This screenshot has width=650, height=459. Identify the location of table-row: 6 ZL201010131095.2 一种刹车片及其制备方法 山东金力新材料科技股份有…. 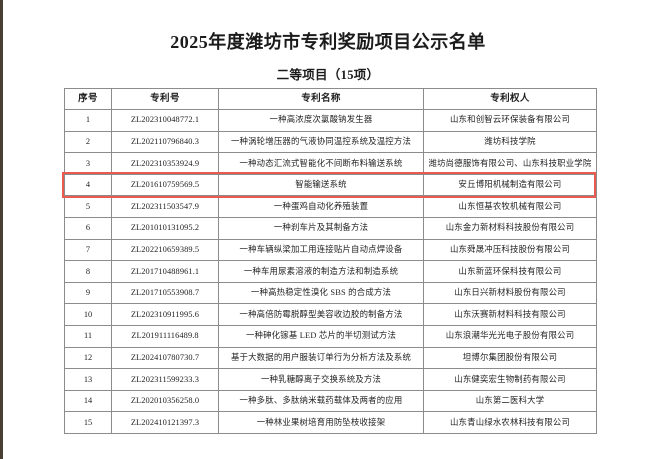
(330, 228).